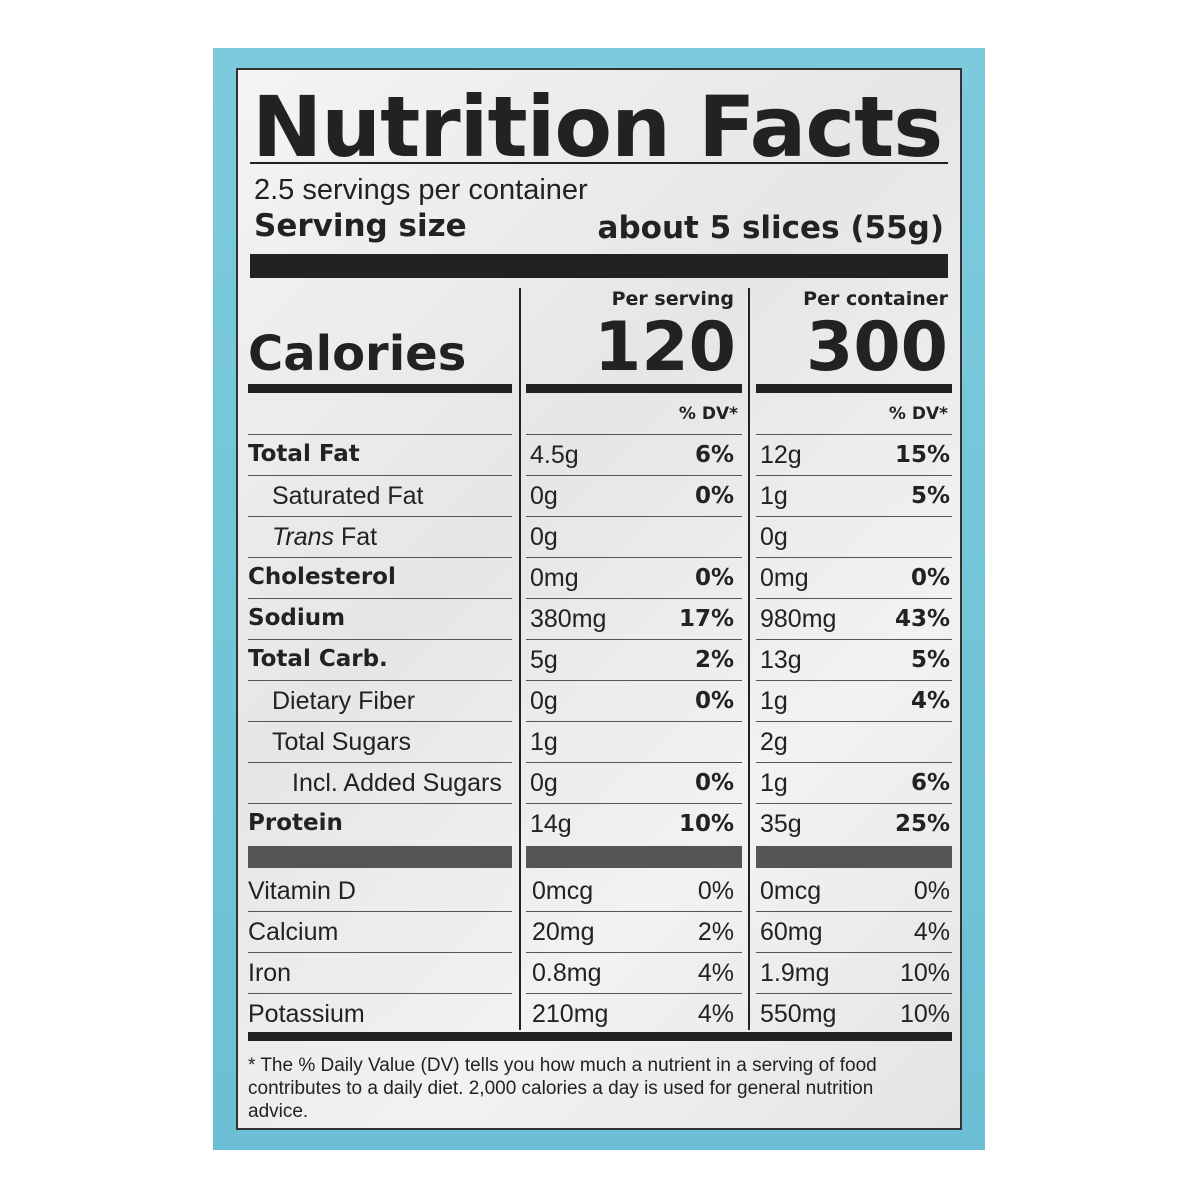  What do you see at coordinates (706, 824) in the screenshot?
I see `dv-per-serving: 10%` at bounding box center [706, 824].